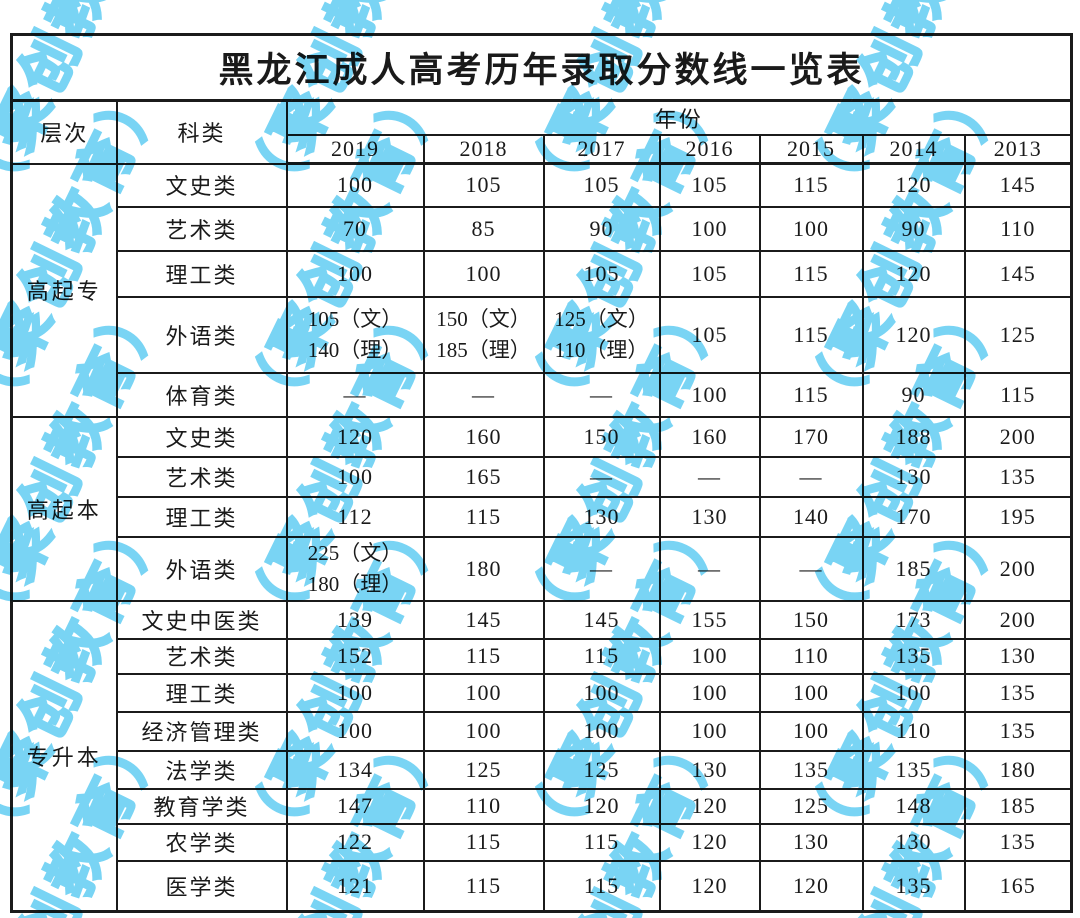 This screenshot has width=1080, height=918. I want to click on category-cell: 文史中医类, so click(201, 619).